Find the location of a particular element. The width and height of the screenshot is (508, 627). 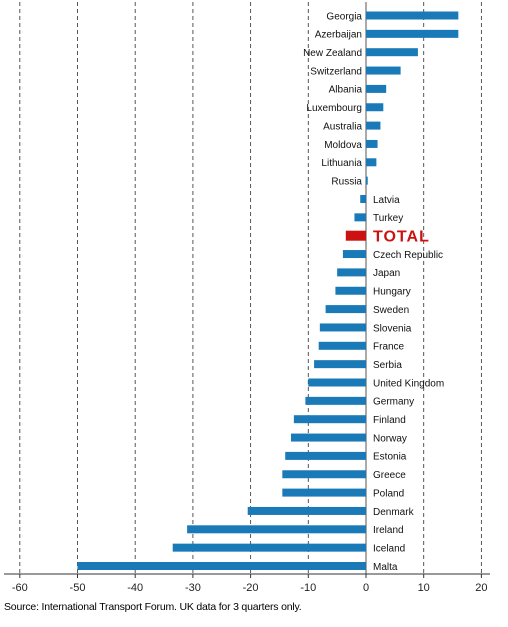

bar-sweden is located at coordinates (345, 309).